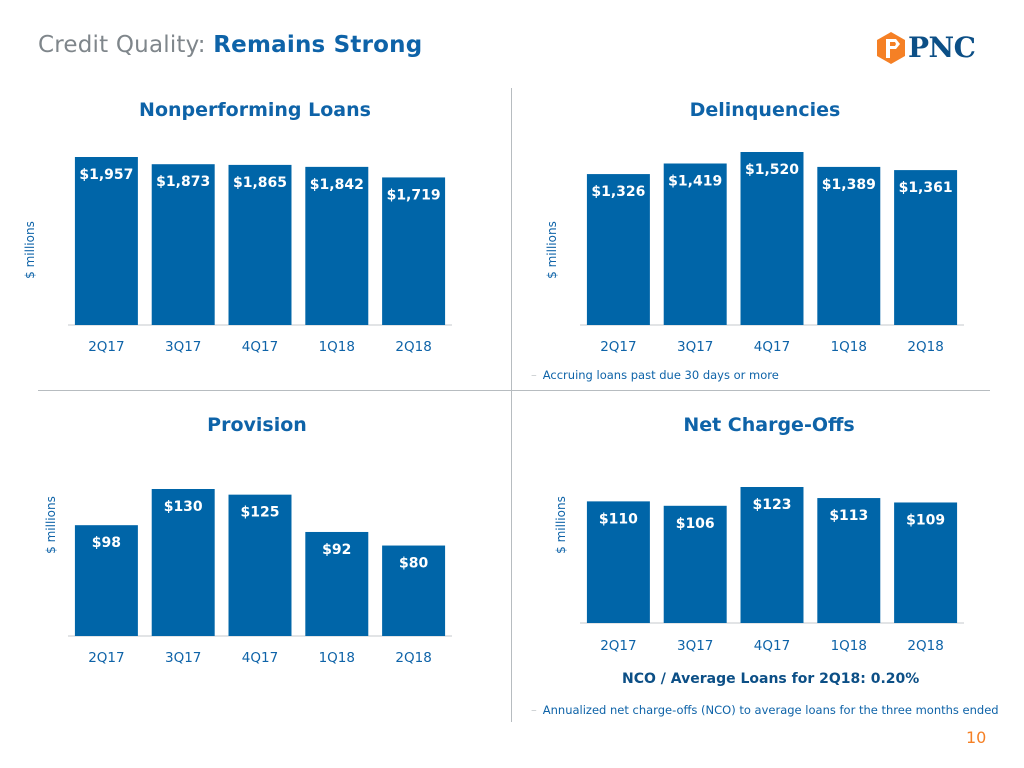 The height and width of the screenshot is (768, 1024). I want to click on pnc-logo: PNC, so click(933, 48).